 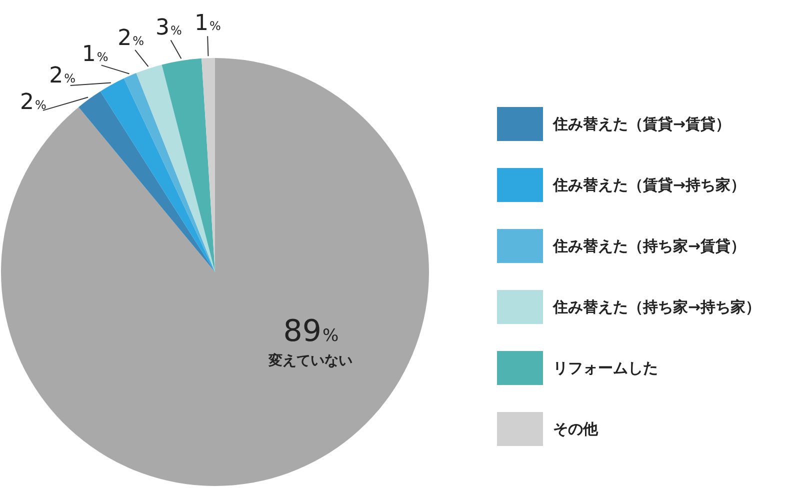 What do you see at coordinates (642, 124) in the screenshot?
I see `legend-label: 住み替えた（賃貸→賃貸）` at bounding box center [642, 124].